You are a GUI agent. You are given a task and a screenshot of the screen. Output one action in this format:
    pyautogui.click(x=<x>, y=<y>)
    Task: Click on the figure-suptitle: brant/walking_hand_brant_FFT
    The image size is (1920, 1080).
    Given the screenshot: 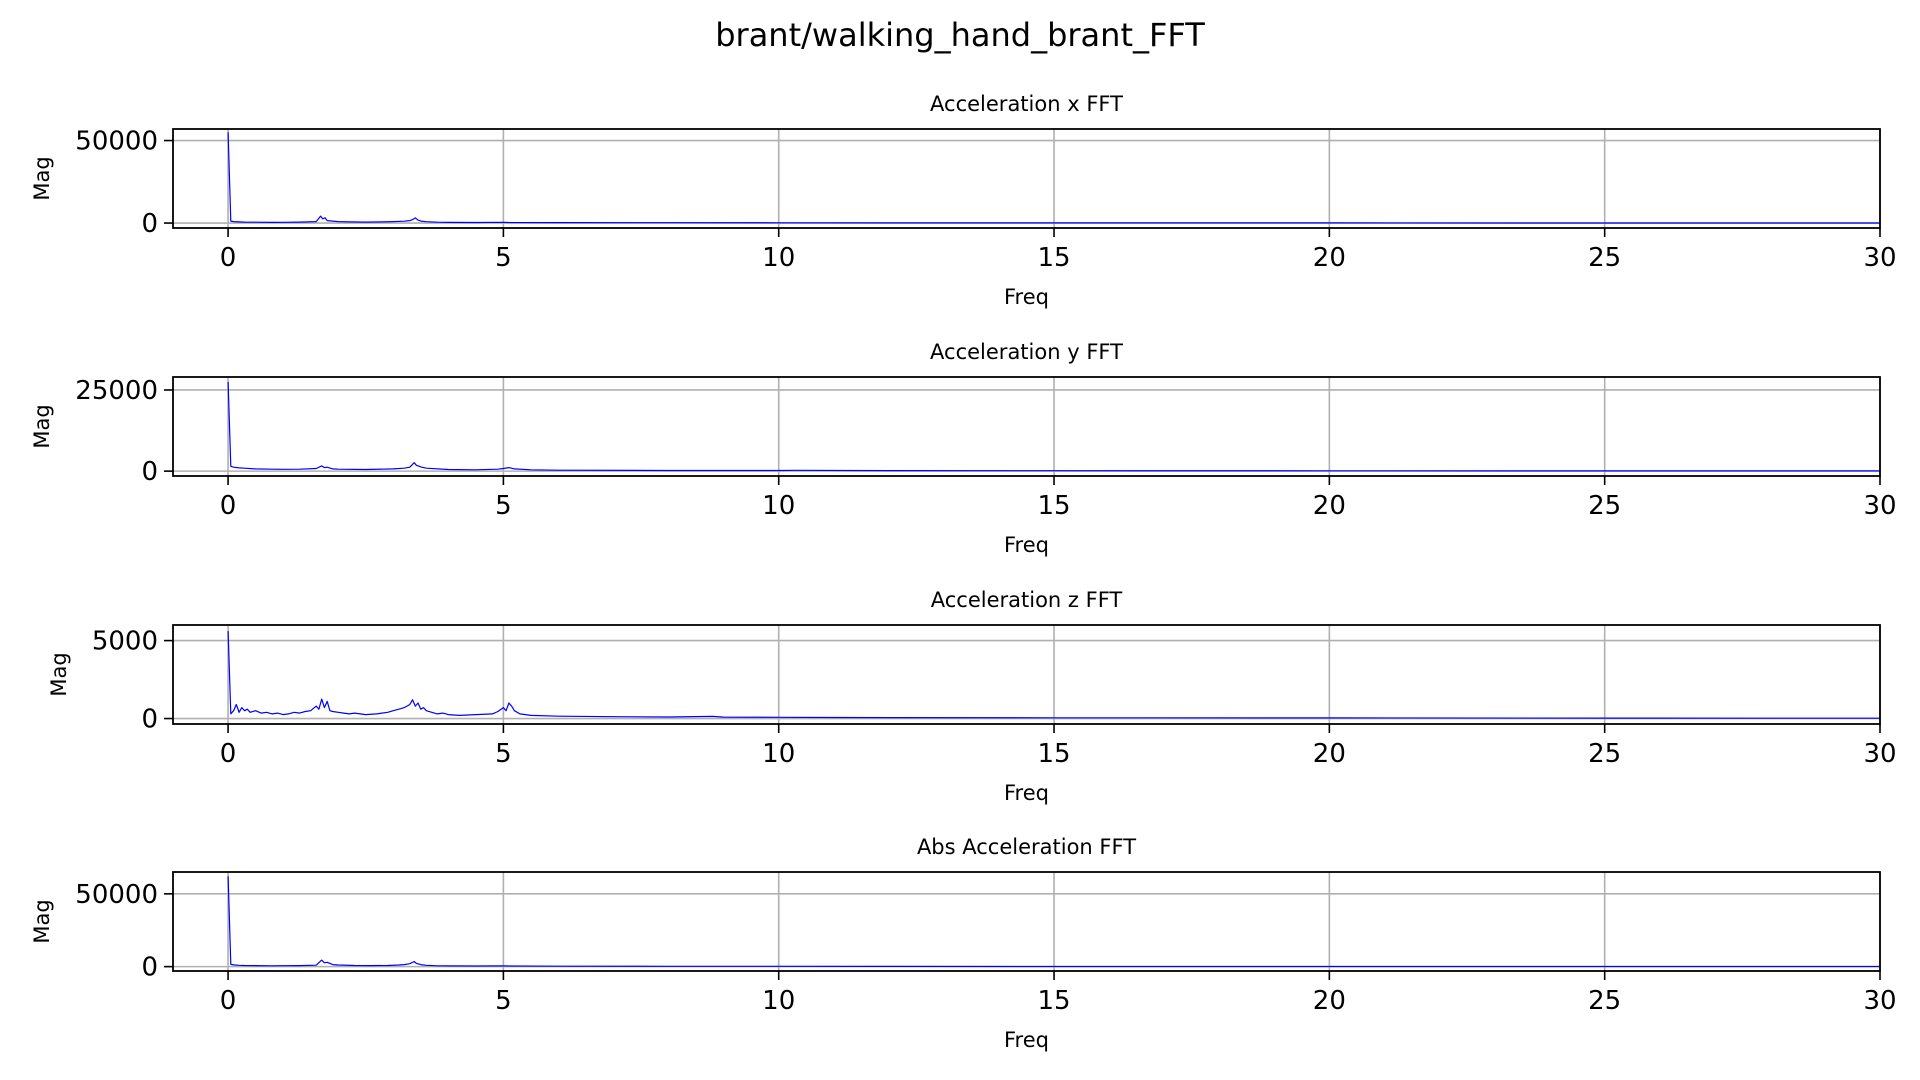 What is the action you would take?
    pyautogui.click(x=960, y=35)
    